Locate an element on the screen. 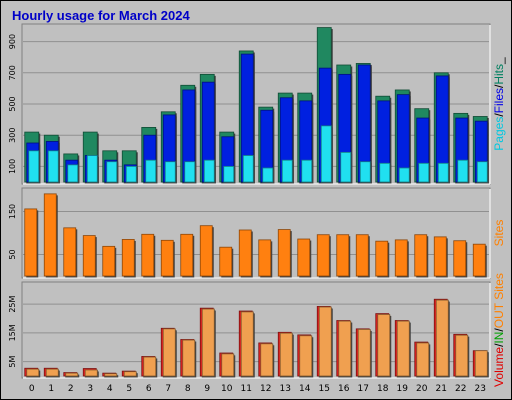  y-tick-label: 300 is located at coordinates (12, 135).